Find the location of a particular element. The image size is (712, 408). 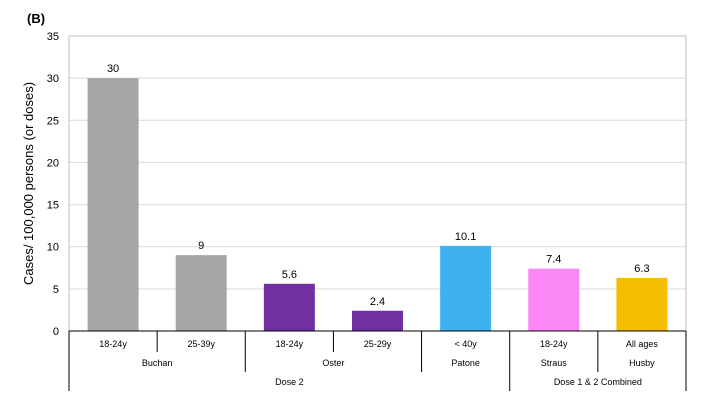

data-label: 6.3 is located at coordinates (641, 269).